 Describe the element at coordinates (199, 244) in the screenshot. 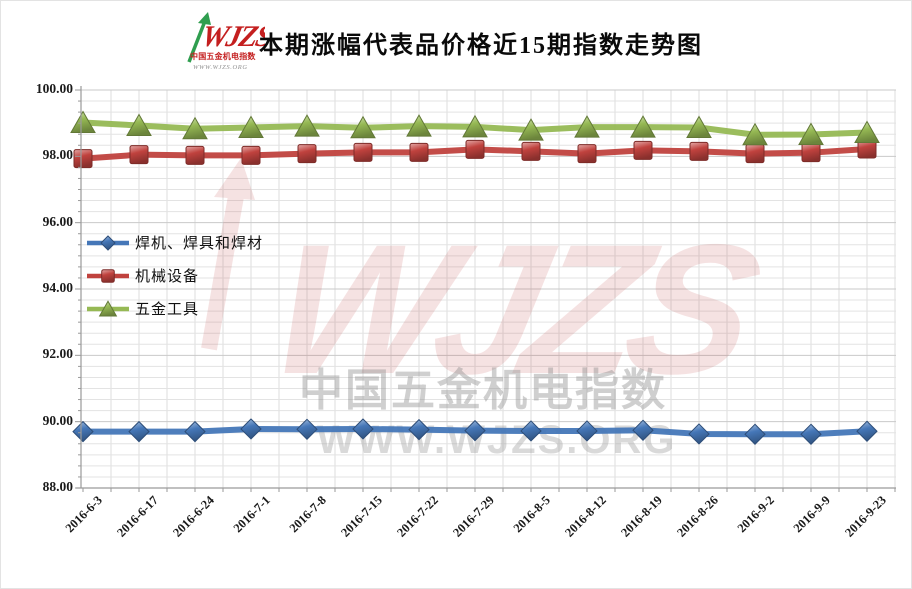

I see `legend-label: 焊机、焊具和焊材` at that location.